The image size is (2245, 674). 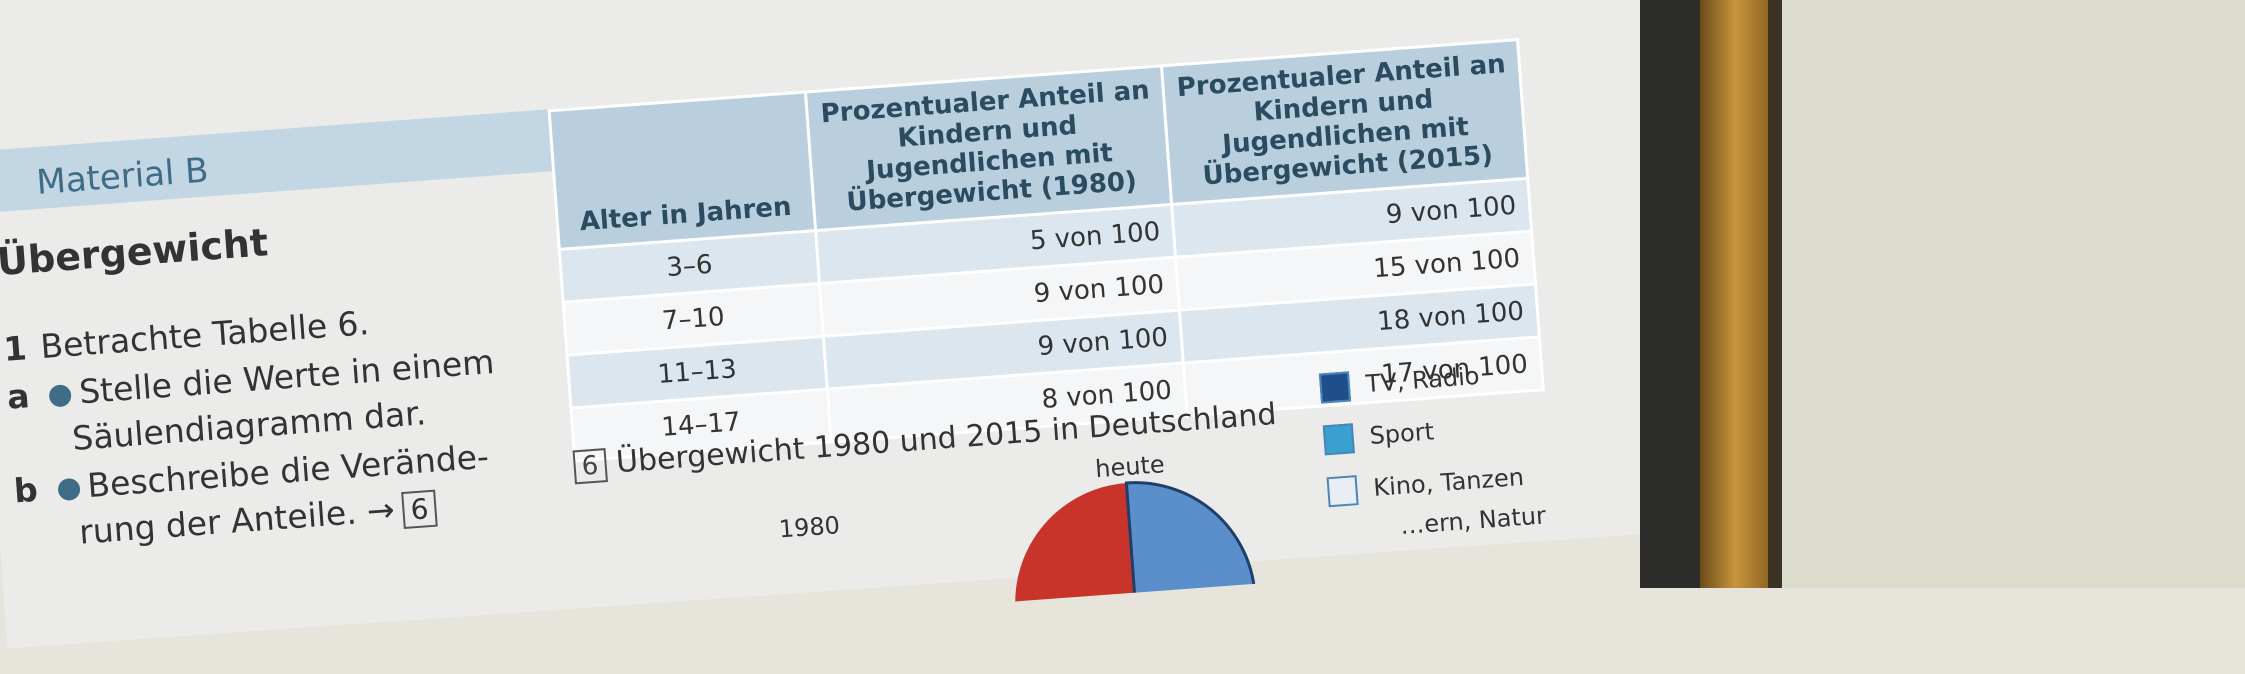 I want to click on figure-number: 6, so click(x=590, y=466).